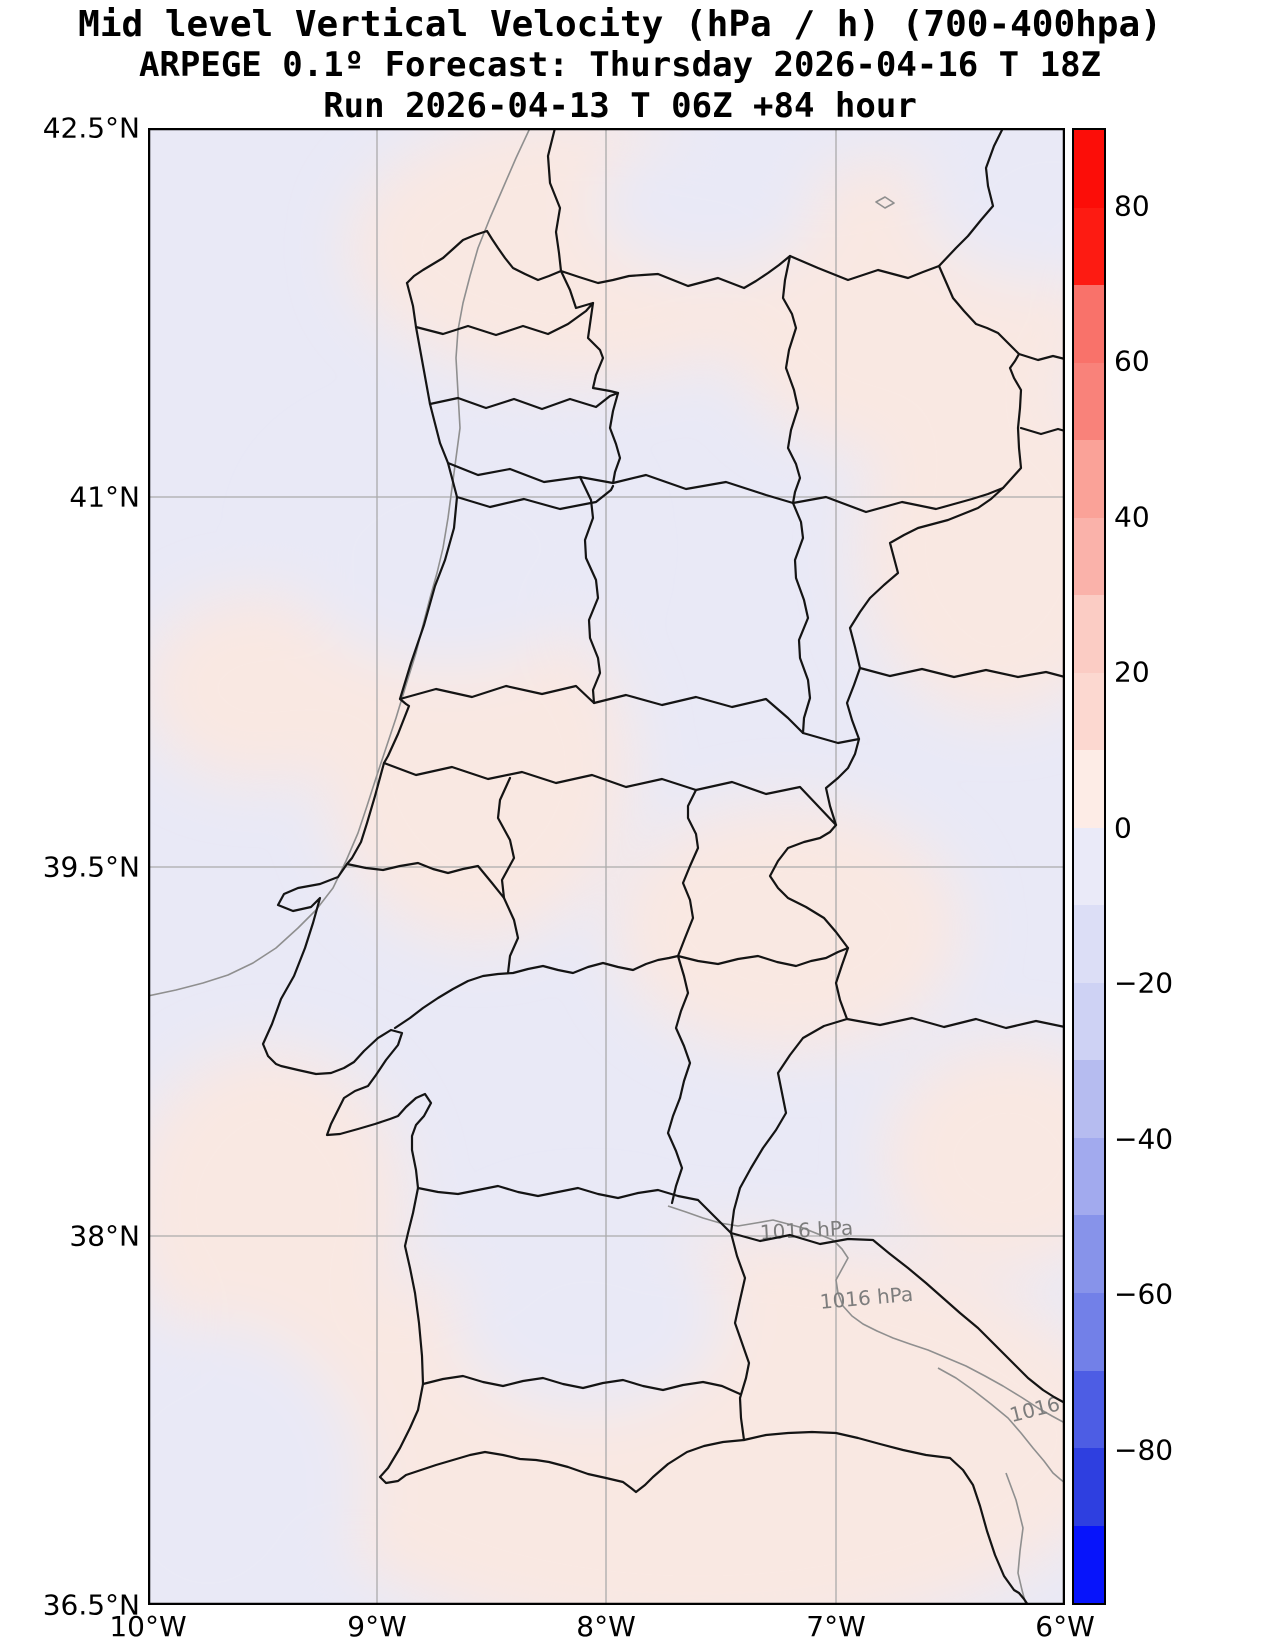 This screenshot has width=1267, height=1646. I want to click on y-tick-label-41n: 41°N, so click(104, 497).